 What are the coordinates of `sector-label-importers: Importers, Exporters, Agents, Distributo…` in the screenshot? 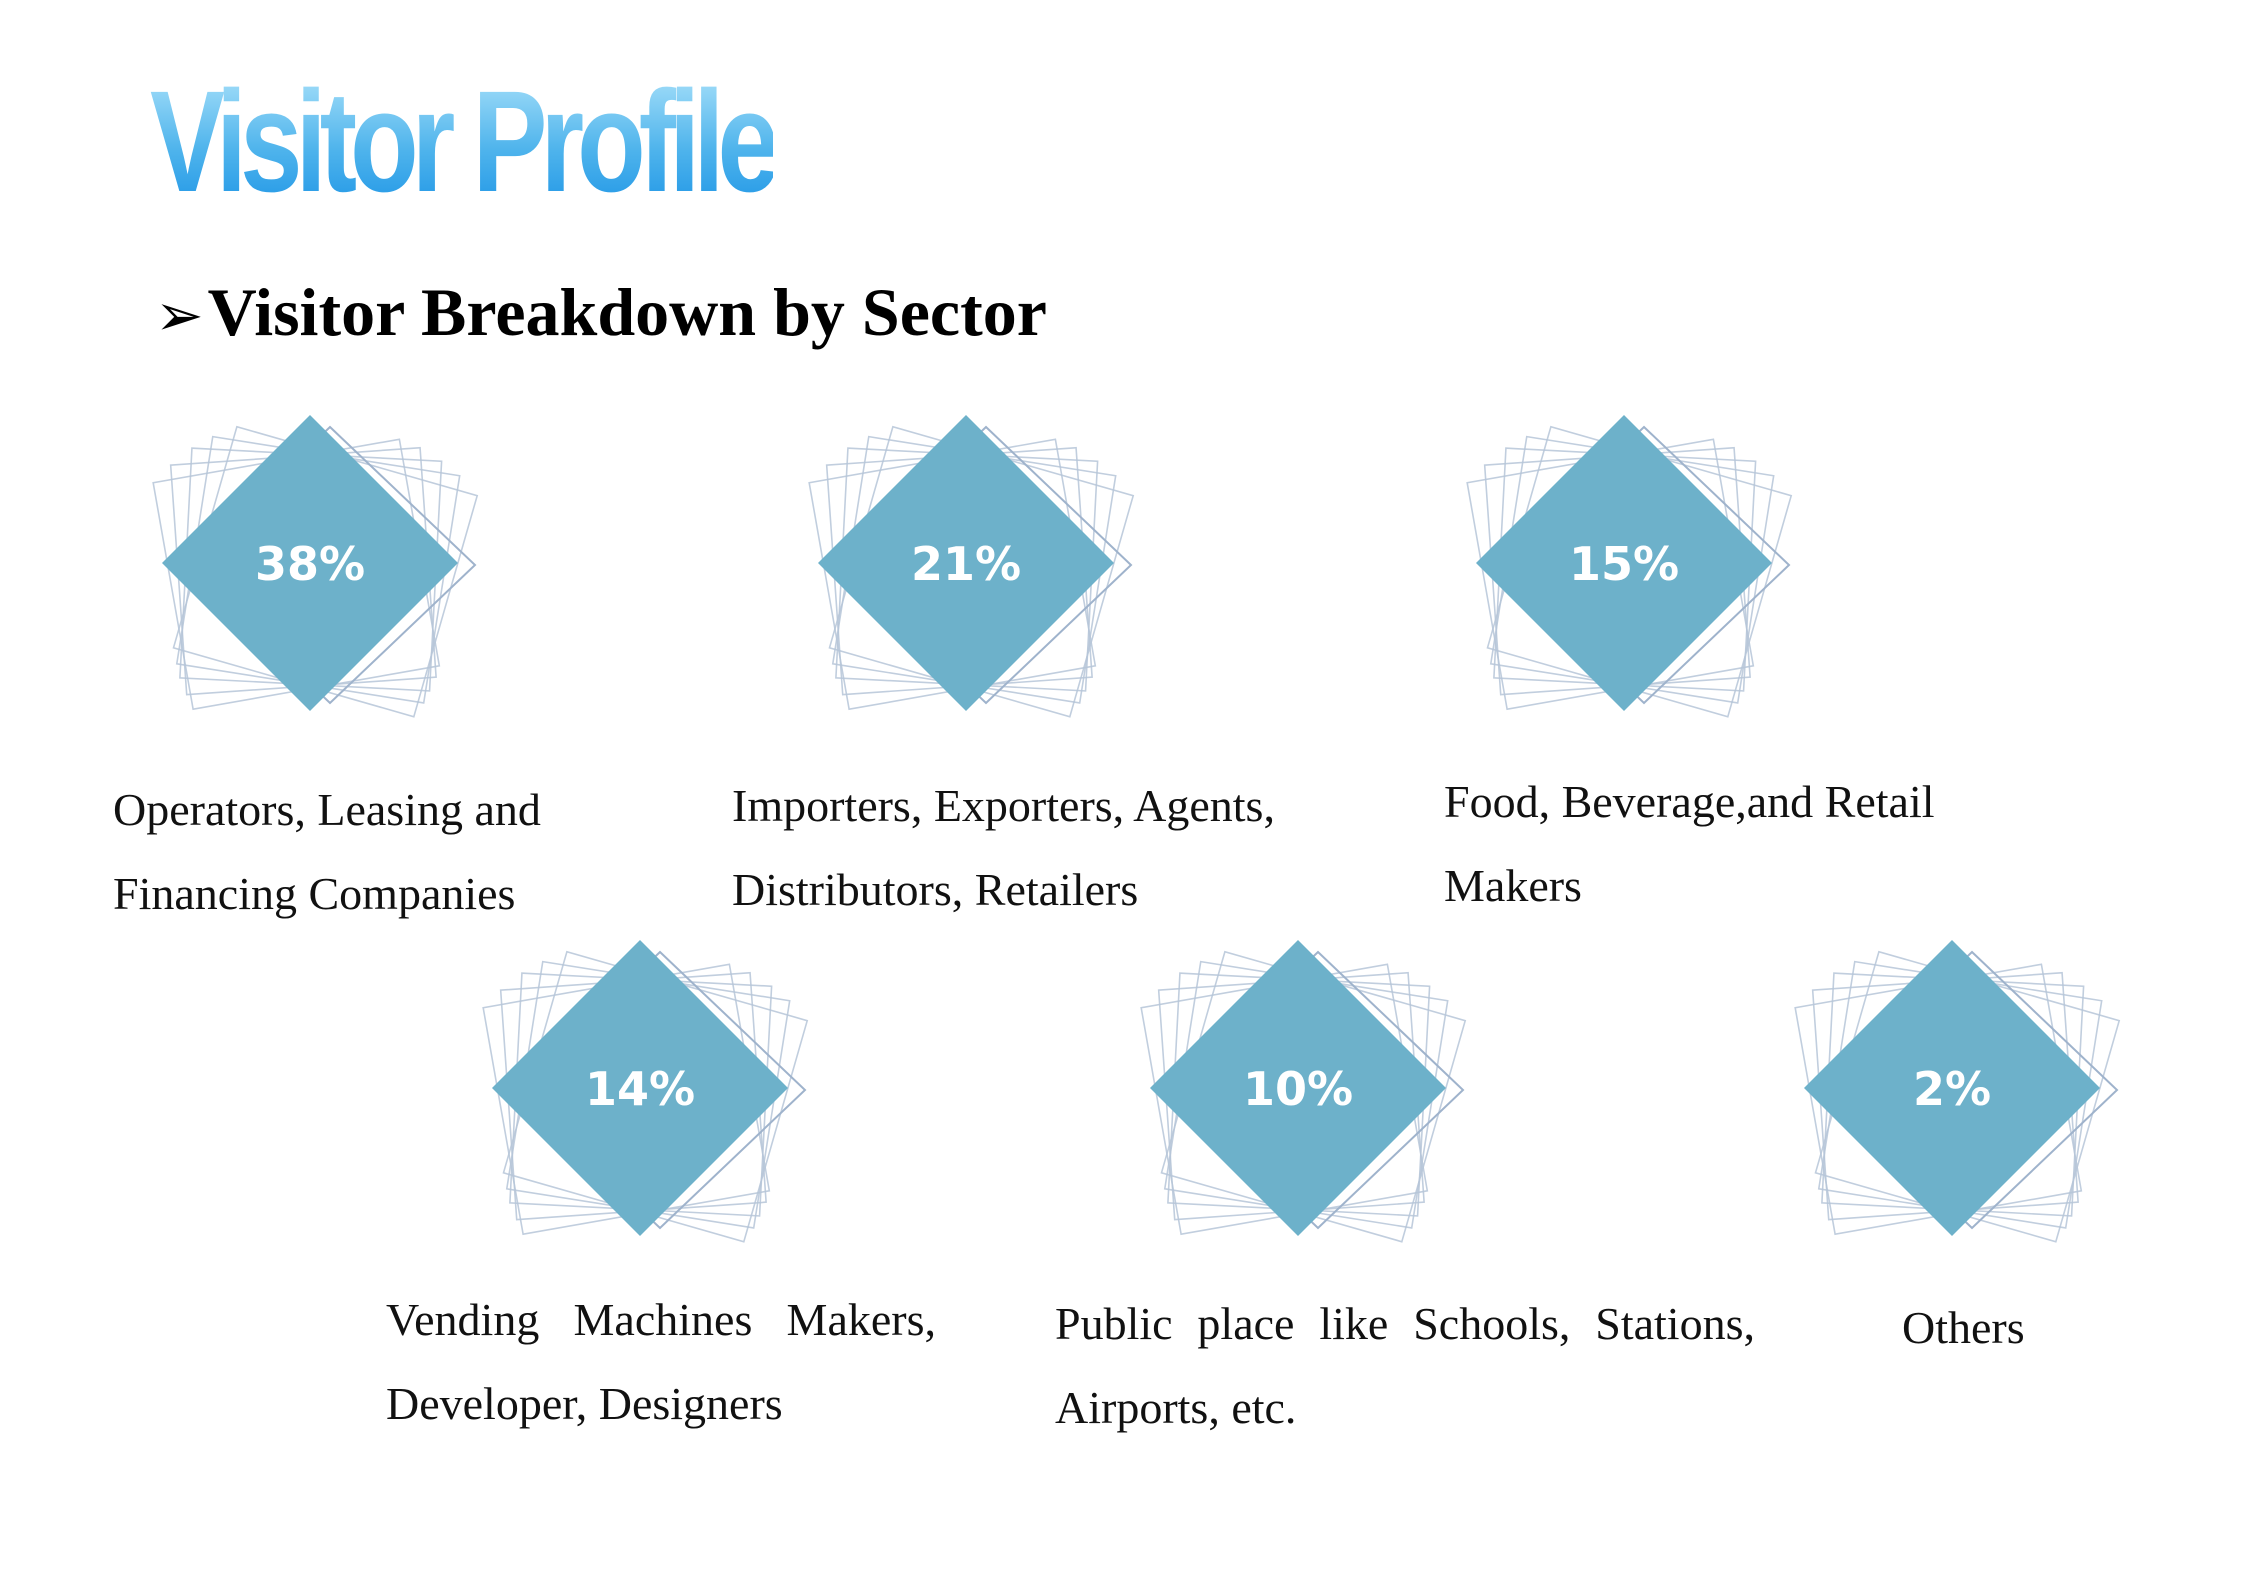 It's located at (1032, 848).